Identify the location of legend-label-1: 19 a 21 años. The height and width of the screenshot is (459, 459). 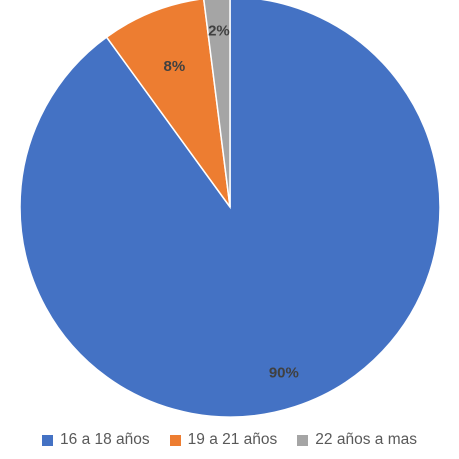
(232, 439).